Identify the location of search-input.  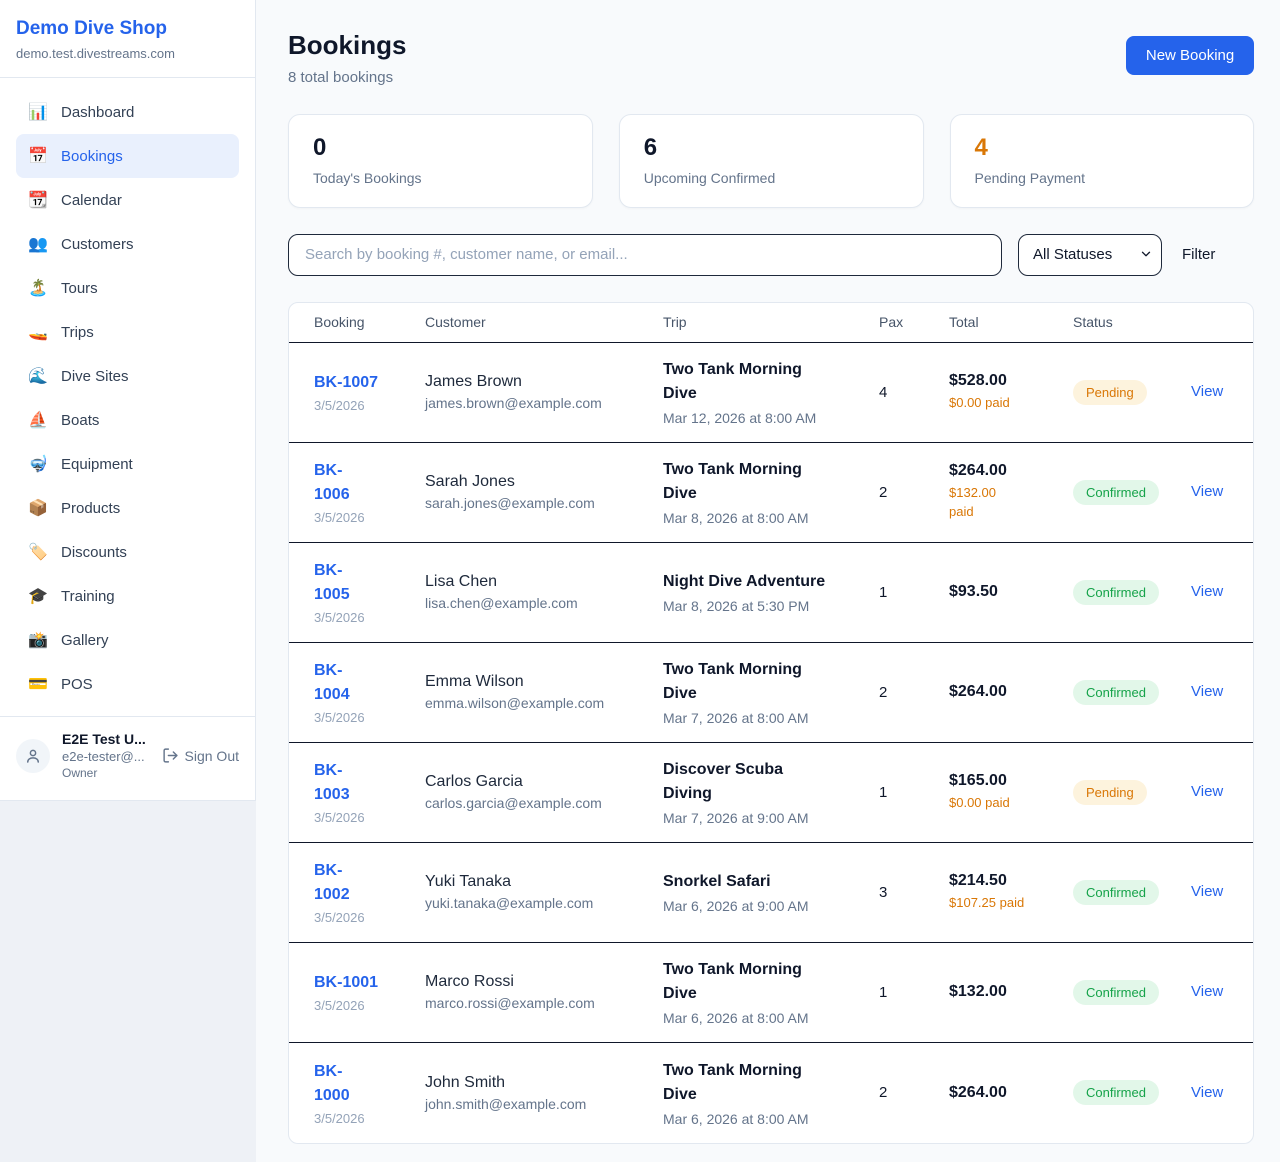
(645, 254).